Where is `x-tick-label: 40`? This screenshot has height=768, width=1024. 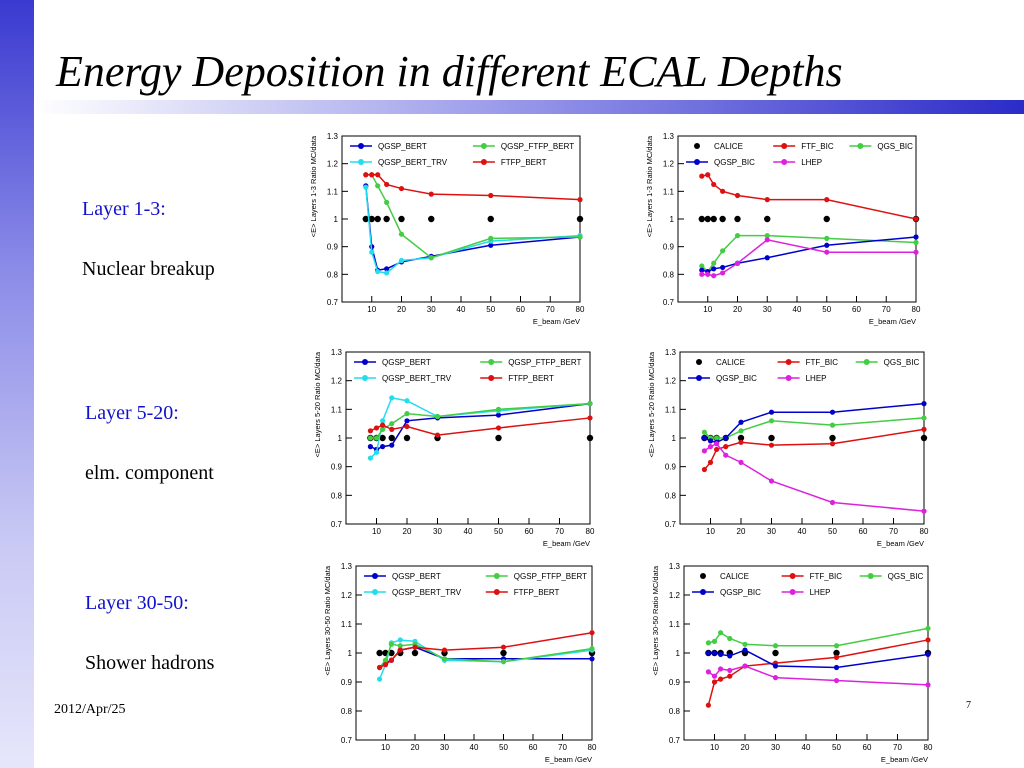
x-tick-label: 40 is located at coordinates (474, 747).